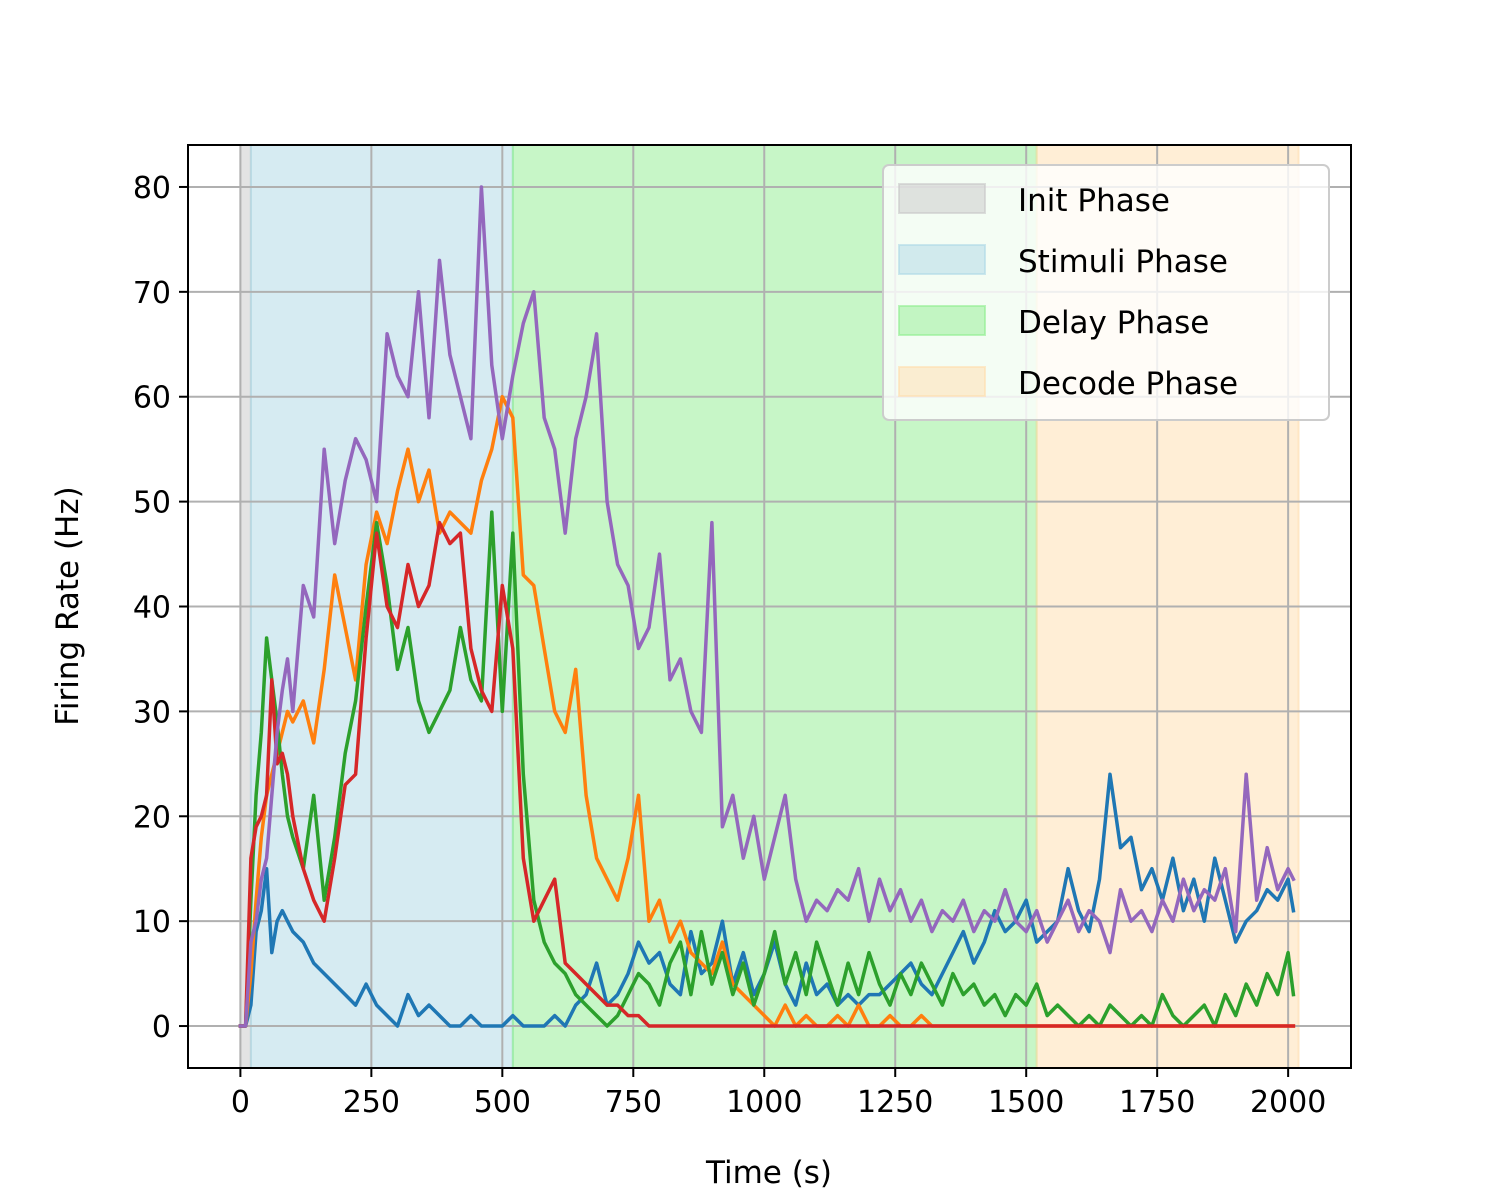 The height and width of the screenshot is (1200, 1500). Describe the element at coordinates (633, 1102) in the screenshot. I see `x-tick-label: 750` at that location.